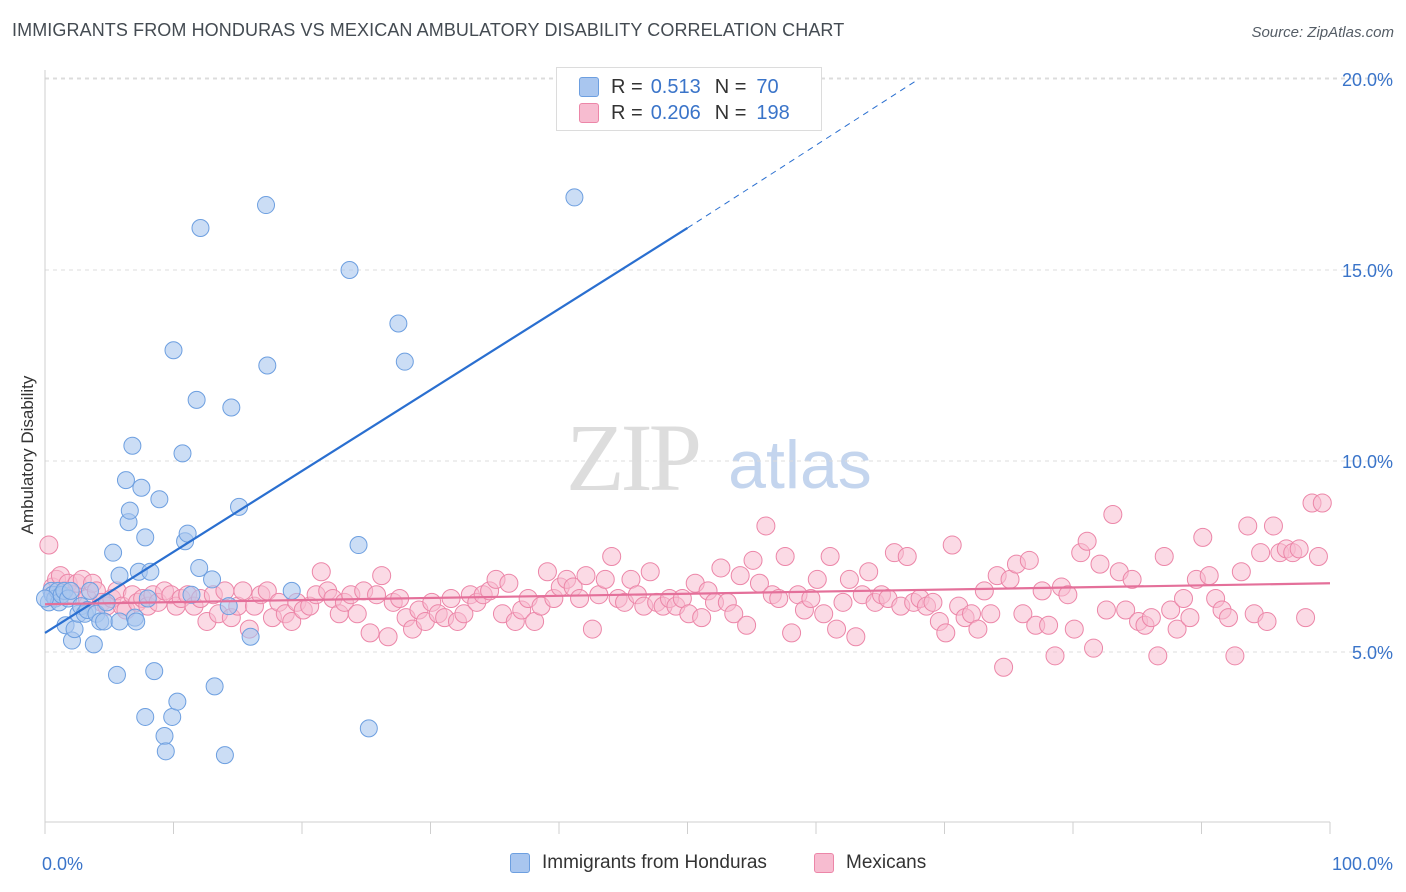 Image resolution: width=1406 pixels, height=892 pixels. I want to click on y-tick-label: 10.0%, so click(1367, 462).